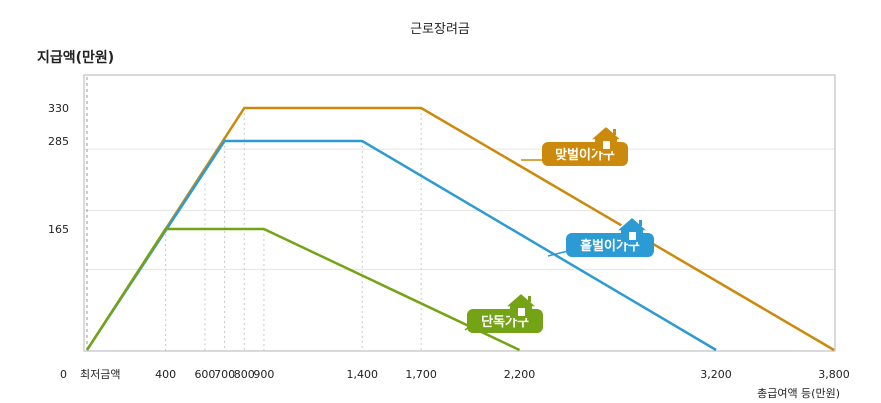  I want to click on y-tick-label: 285, so click(58, 141).